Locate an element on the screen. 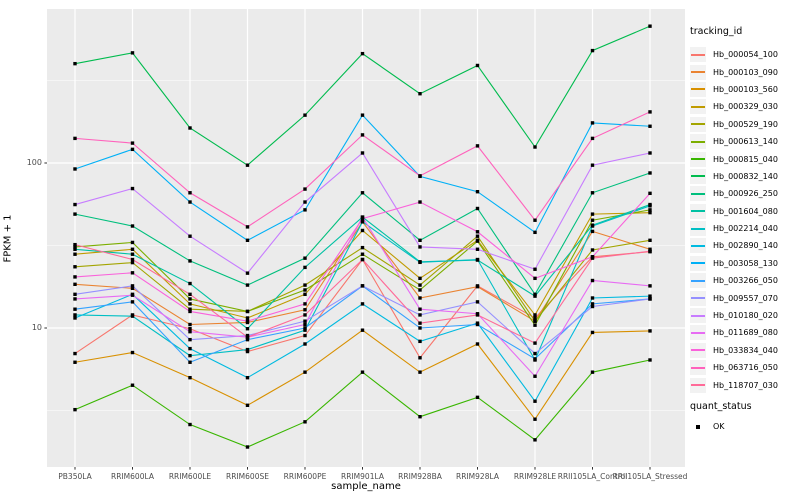 The width and height of the screenshot is (800, 500). y-tick-label: 10 is located at coordinates (36, 327).